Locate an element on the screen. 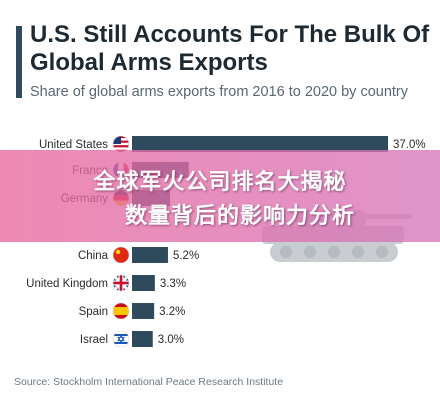  value-label-china: 5.2% is located at coordinates (186, 256).